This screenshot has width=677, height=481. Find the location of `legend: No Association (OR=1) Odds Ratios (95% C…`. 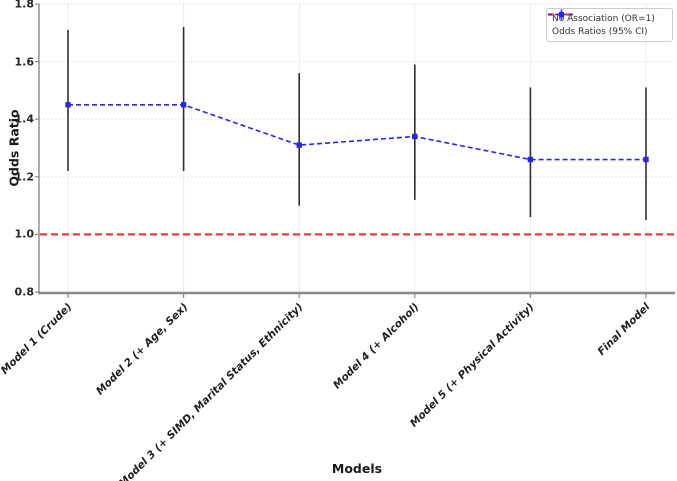

legend: No Association (OR=1) Odds Ratios (95% C… is located at coordinates (609, 25).